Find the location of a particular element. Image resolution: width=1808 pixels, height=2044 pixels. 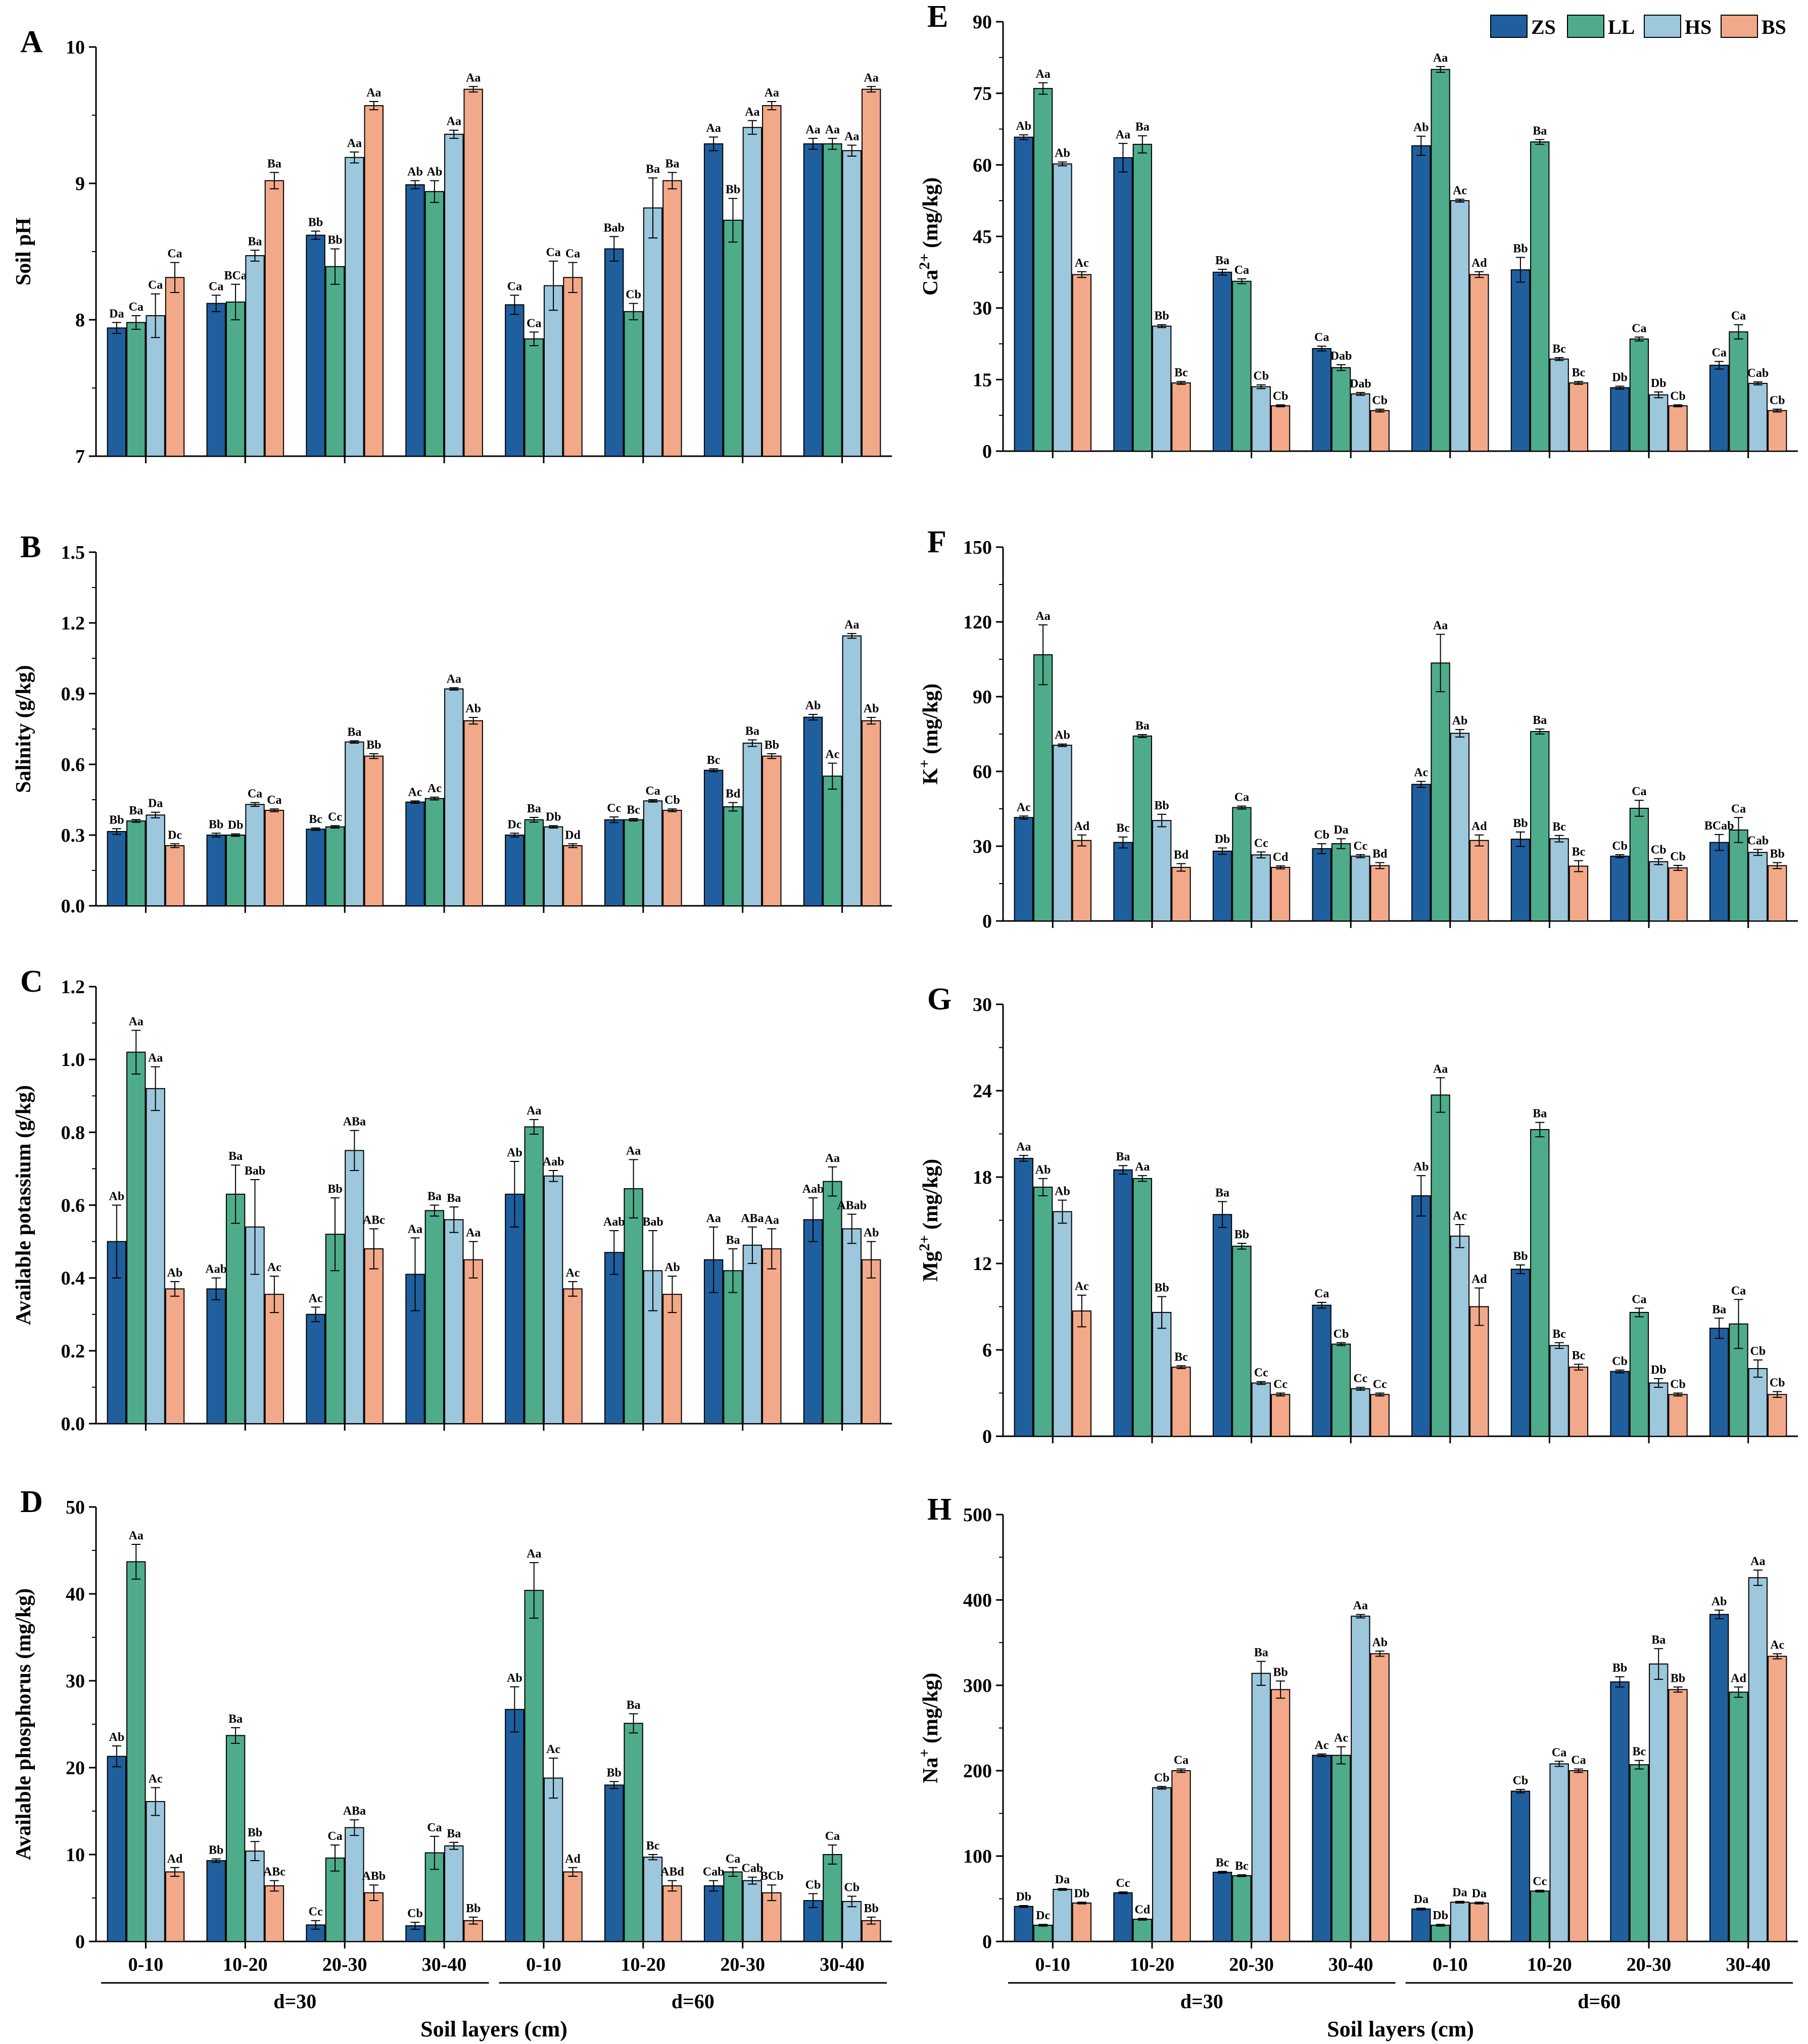

legend-swatch-ZS is located at coordinates (1509, 26).